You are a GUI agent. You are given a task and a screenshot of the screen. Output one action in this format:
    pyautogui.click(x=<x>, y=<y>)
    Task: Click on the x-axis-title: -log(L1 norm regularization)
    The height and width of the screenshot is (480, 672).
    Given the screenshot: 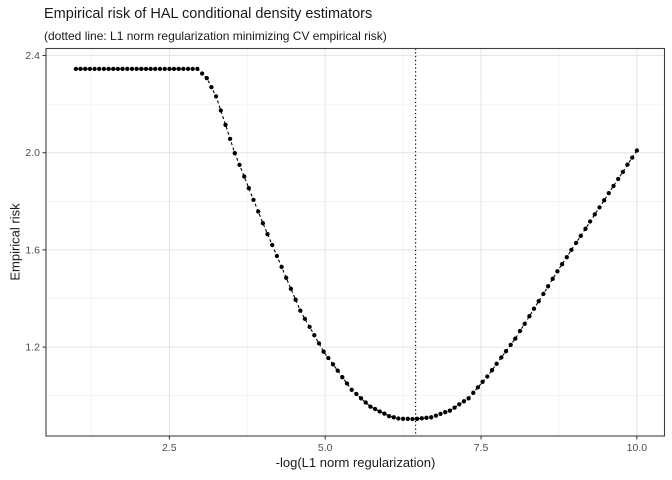 What is the action you would take?
    pyautogui.click(x=355, y=462)
    